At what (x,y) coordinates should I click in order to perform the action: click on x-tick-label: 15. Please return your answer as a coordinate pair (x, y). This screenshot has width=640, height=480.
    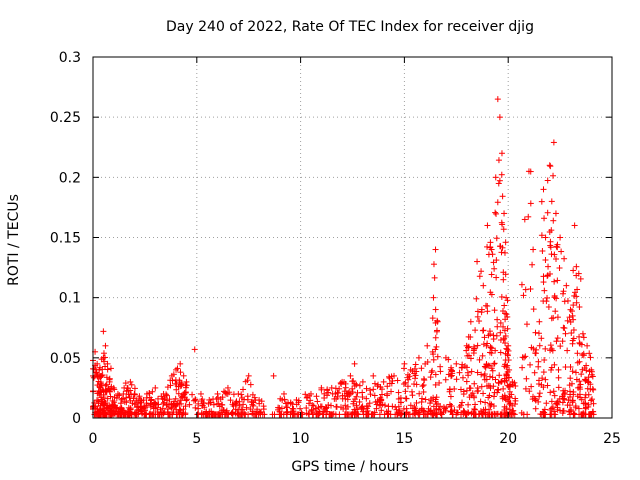
    Looking at the image, I should click on (404, 439).